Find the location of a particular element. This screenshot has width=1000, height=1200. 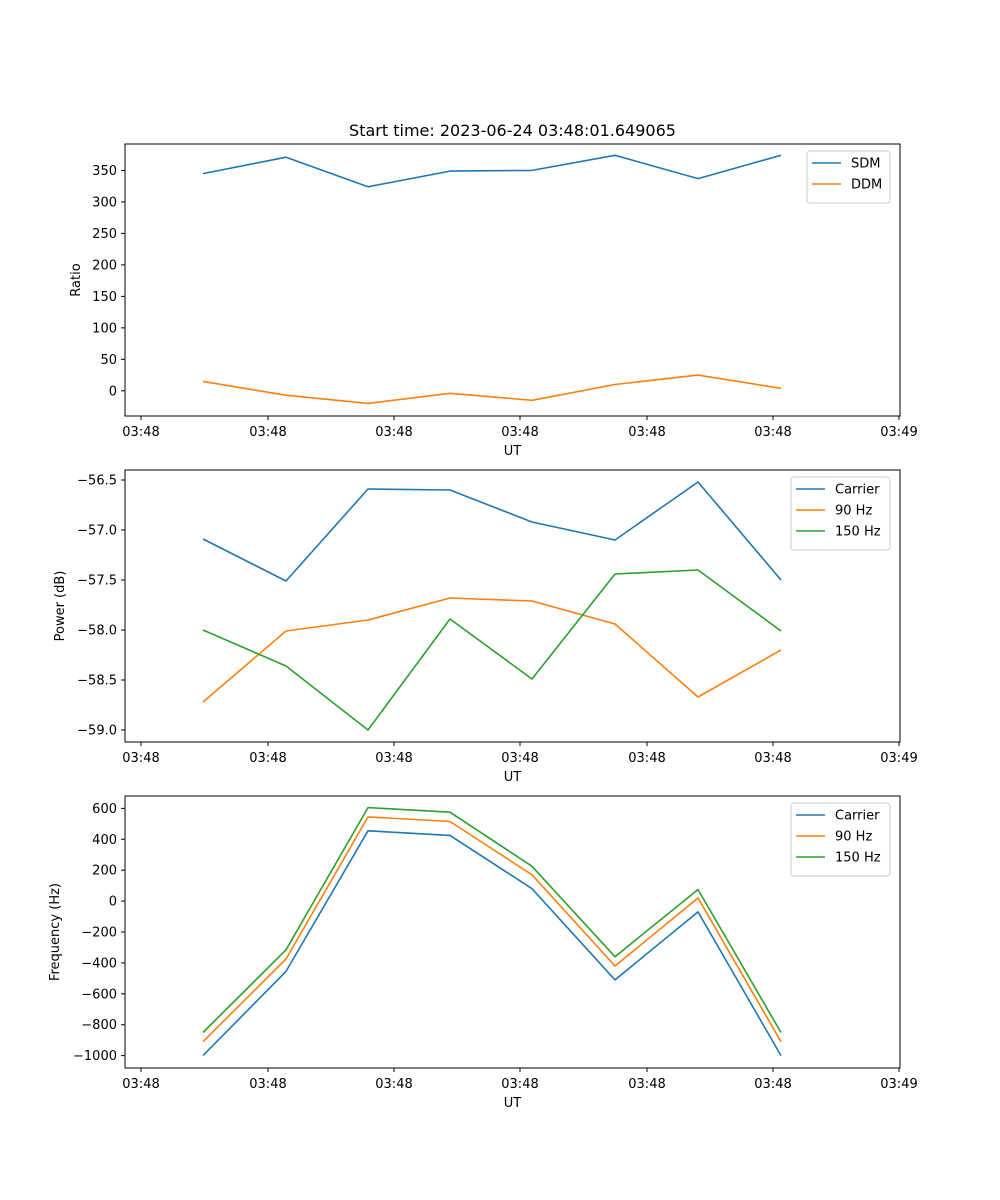

y-tick-label: 50 is located at coordinates (108, 360).